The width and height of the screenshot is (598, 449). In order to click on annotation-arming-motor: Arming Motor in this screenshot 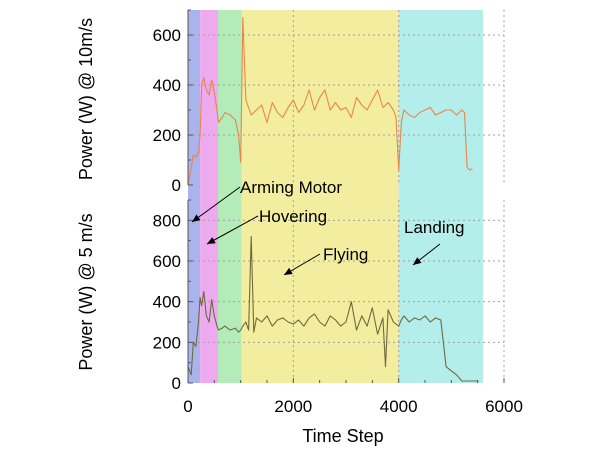, I will do `click(291, 187)`.